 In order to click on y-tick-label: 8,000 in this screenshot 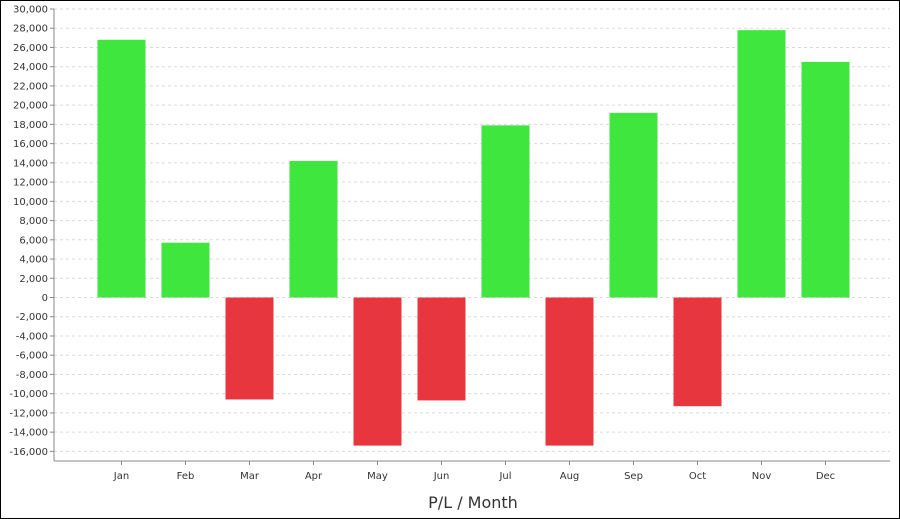, I will do `click(33, 221)`.